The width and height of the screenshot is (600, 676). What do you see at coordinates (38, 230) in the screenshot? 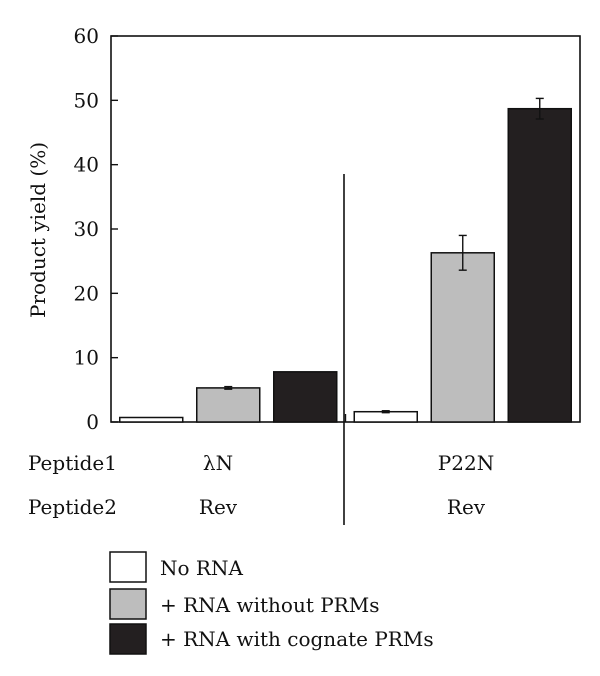
I see `y-axis-label: Product yield (%)` at bounding box center [38, 230].